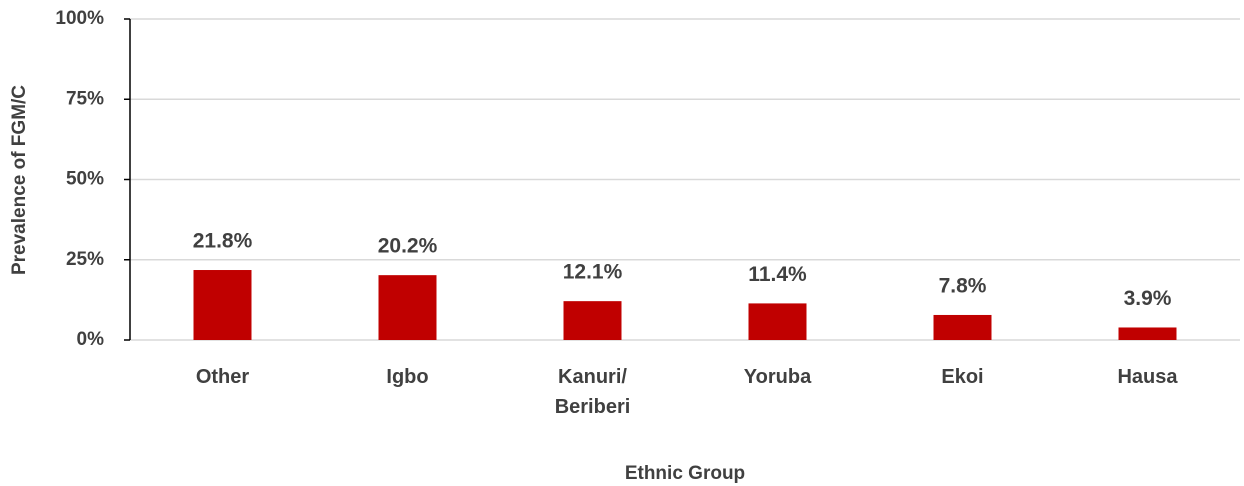  What do you see at coordinates (223, 241) in the screenshot?
I see `data-label: 21.8%` at bounding box center [223, 241].